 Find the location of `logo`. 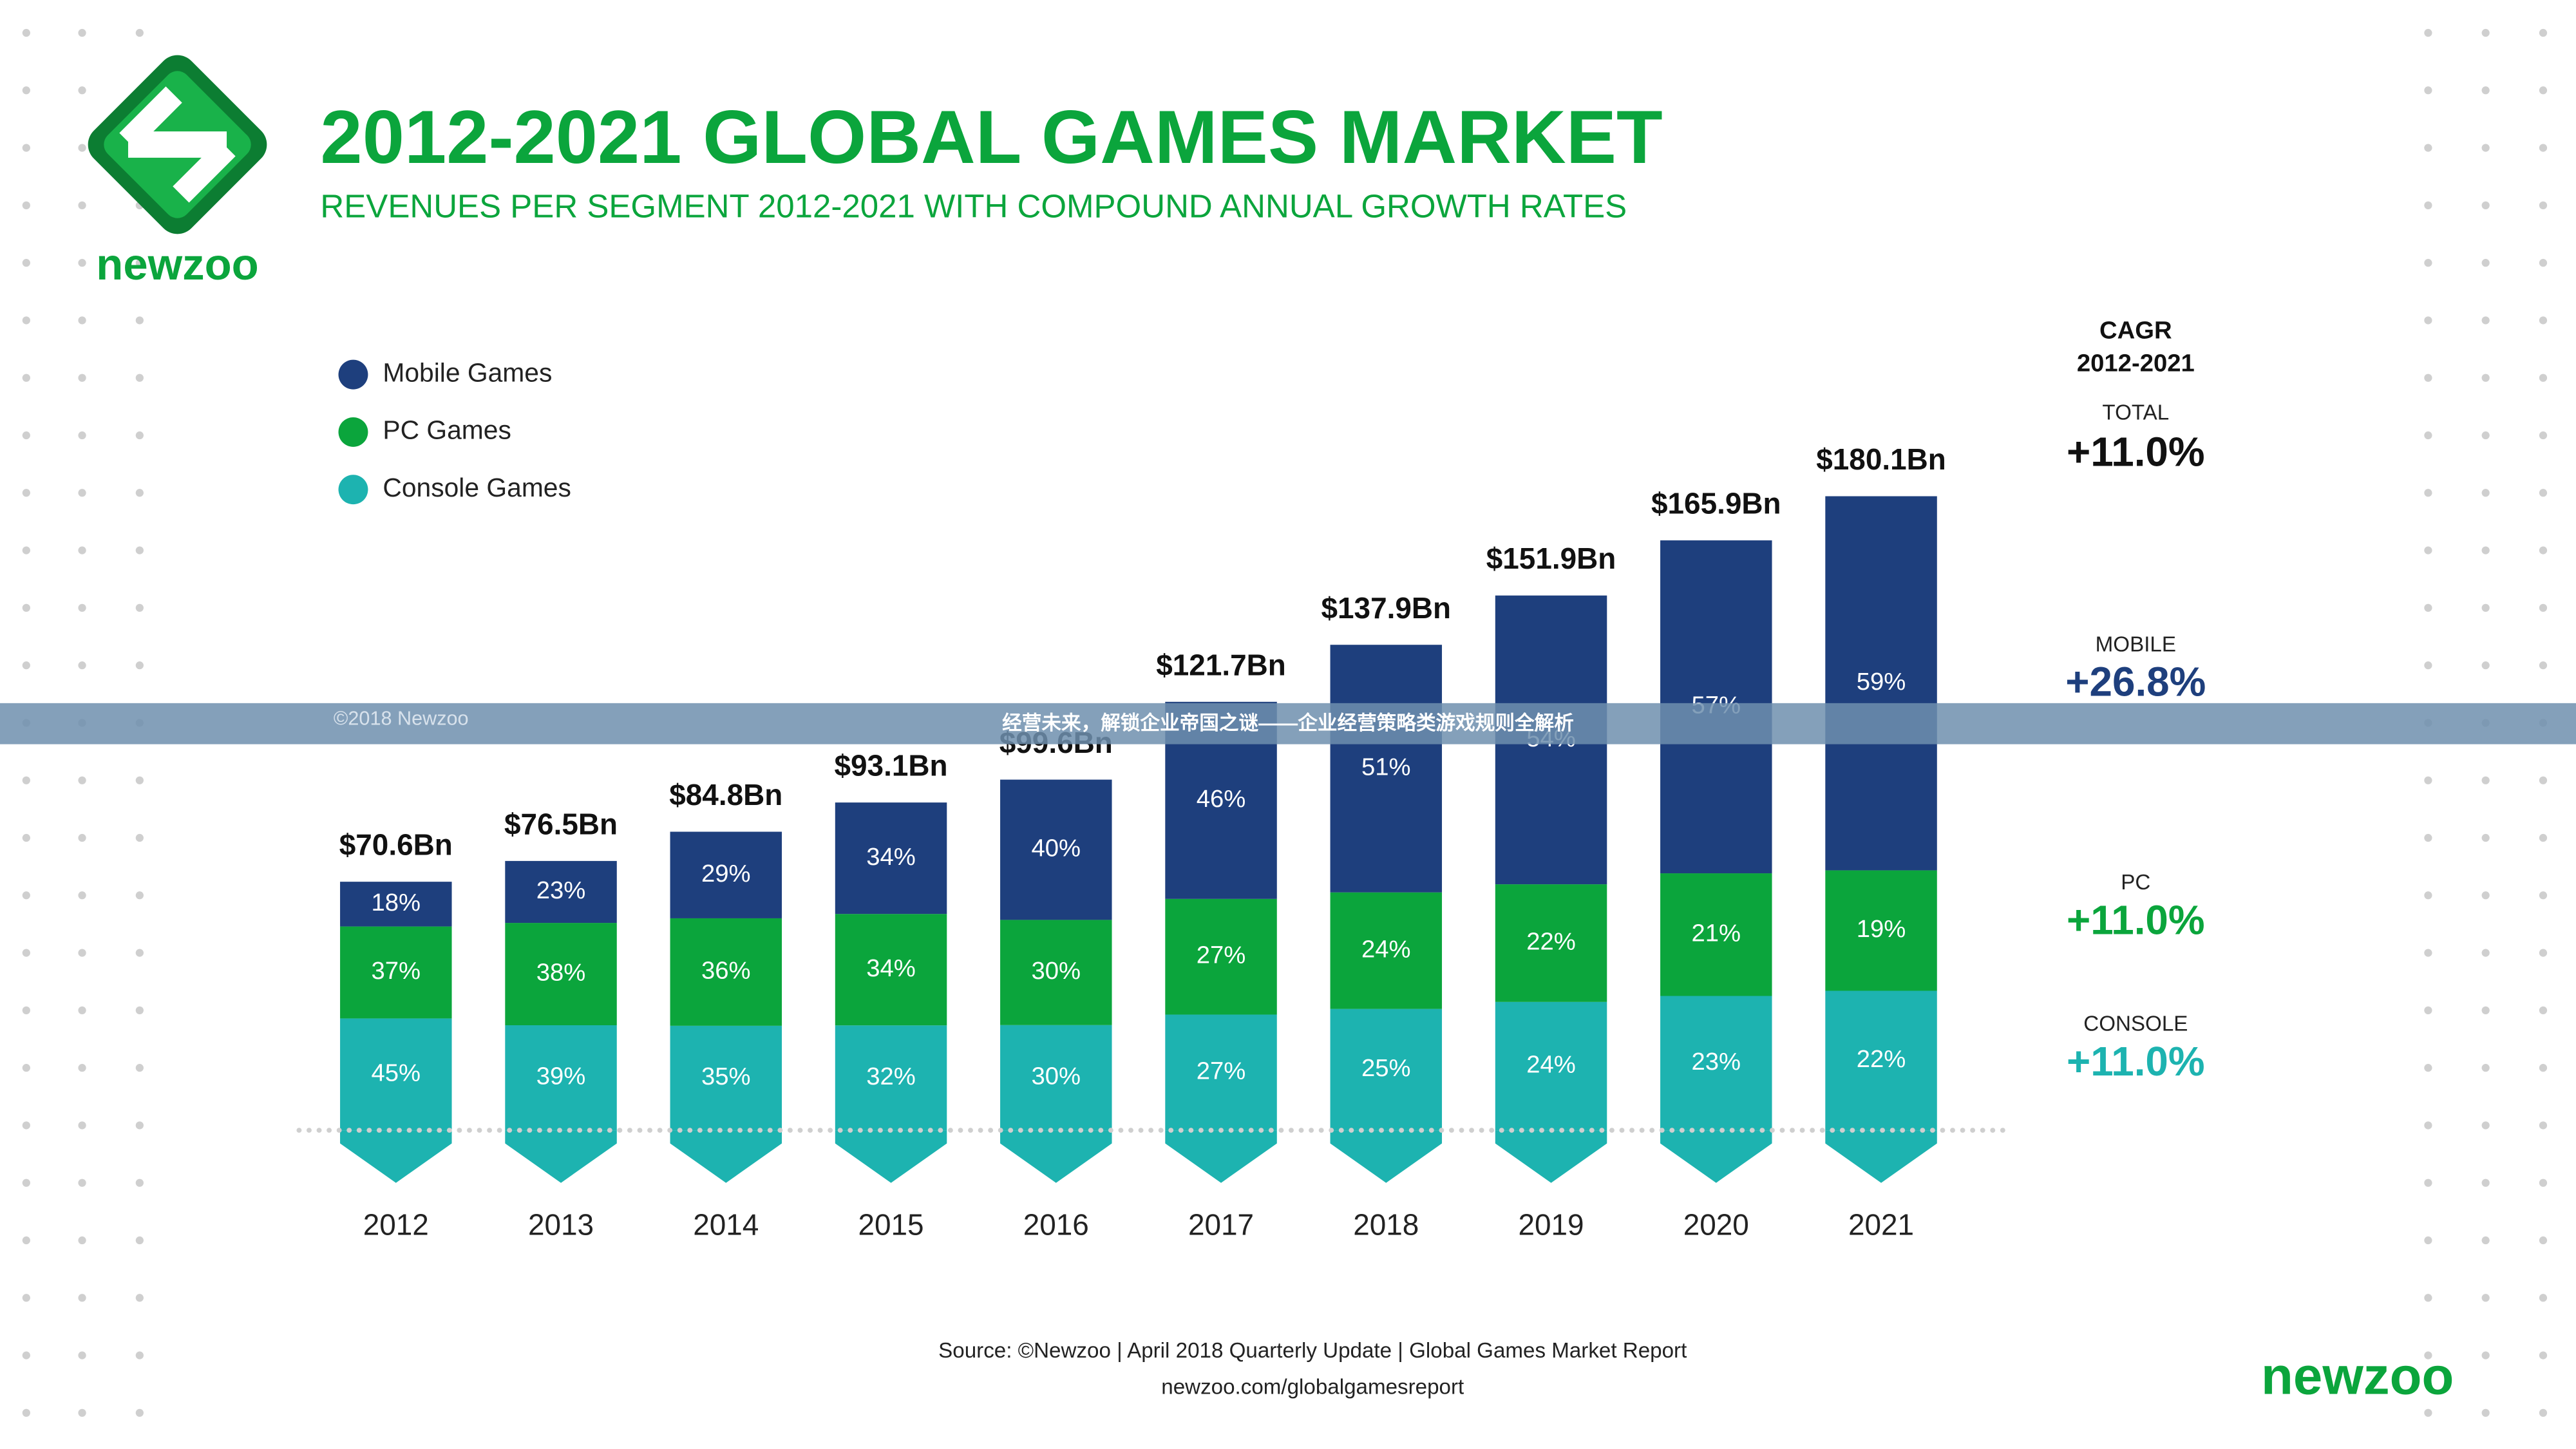

logo is located at coordinates (177, 144).